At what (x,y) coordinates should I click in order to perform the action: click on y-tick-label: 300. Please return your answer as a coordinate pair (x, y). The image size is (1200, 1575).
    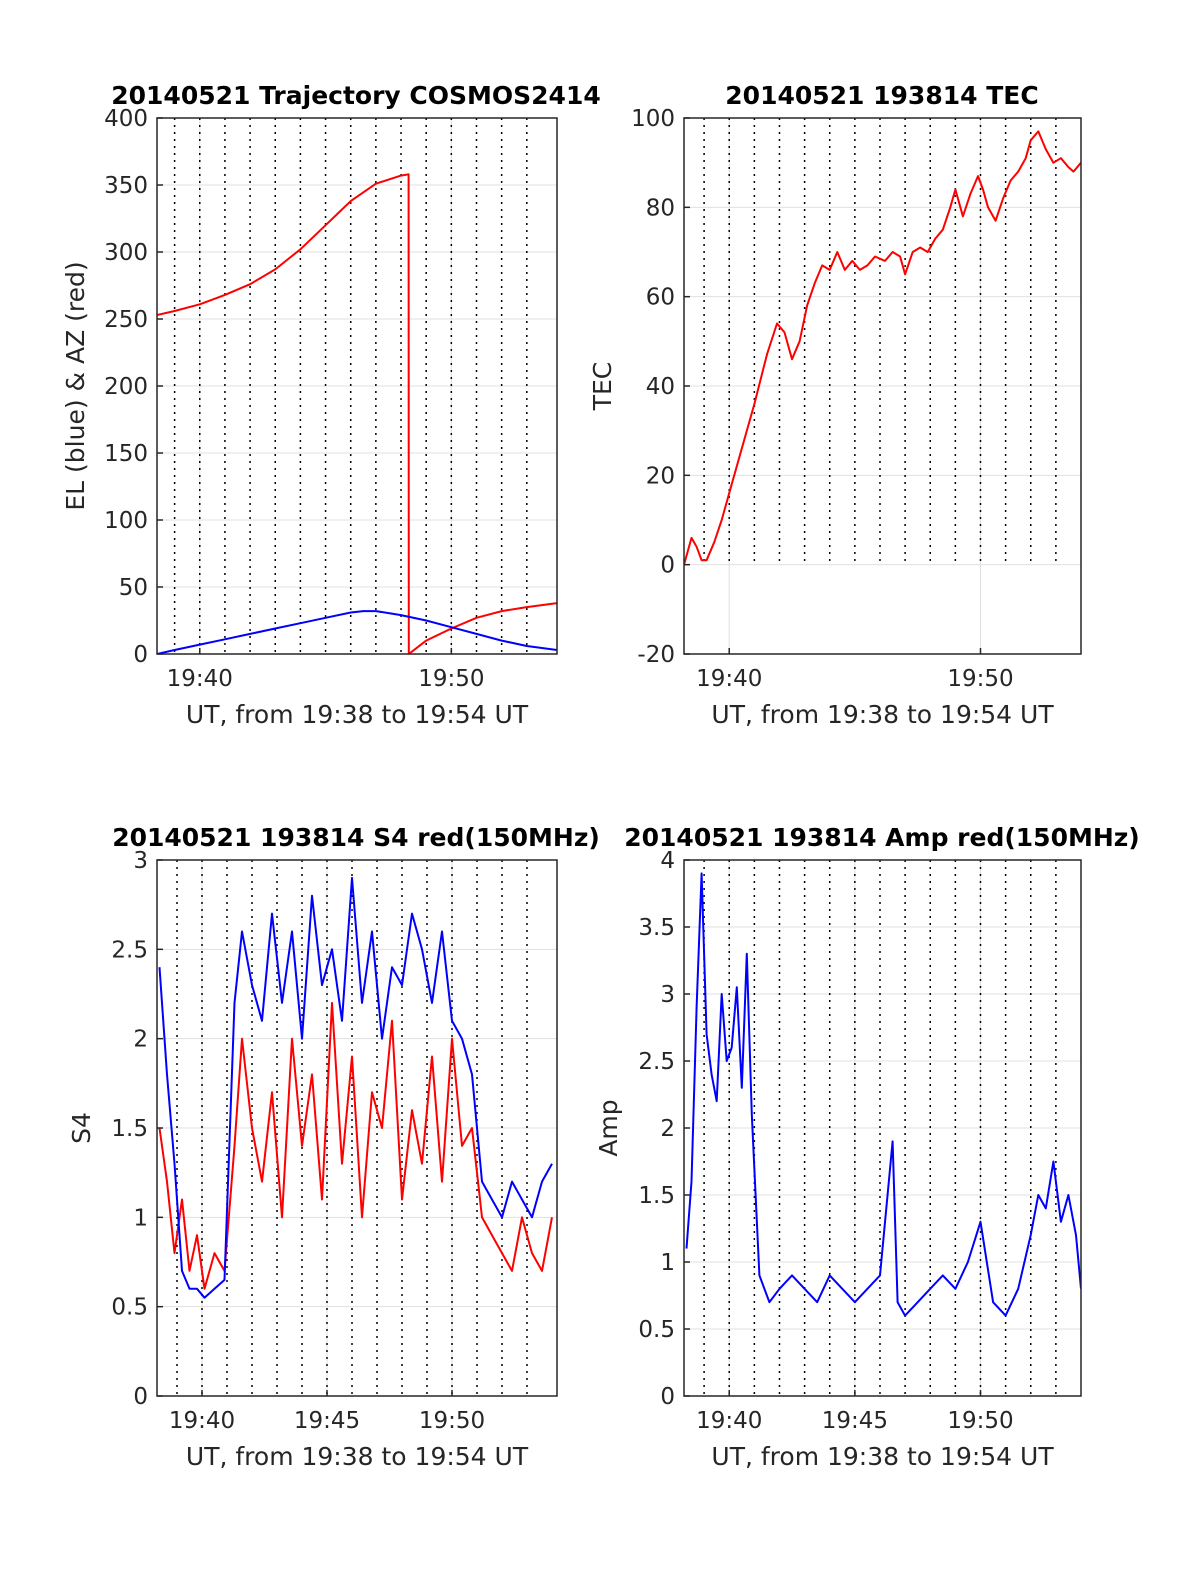
    Looking at the image, I should click on (126, 253).